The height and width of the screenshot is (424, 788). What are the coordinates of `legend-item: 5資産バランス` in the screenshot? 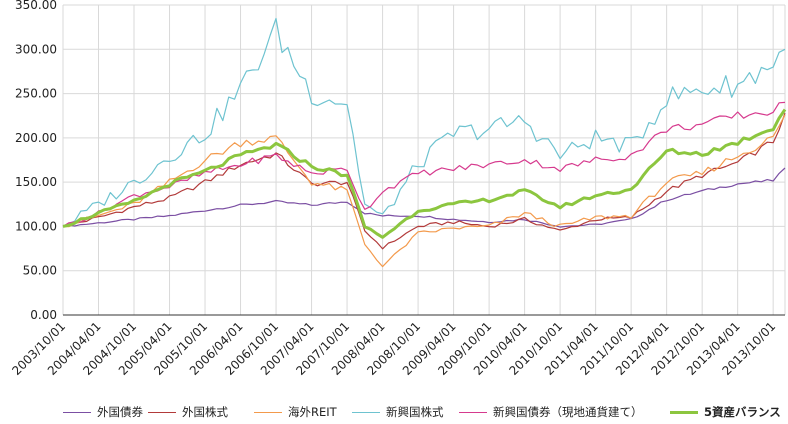 It's located at (725, 412).